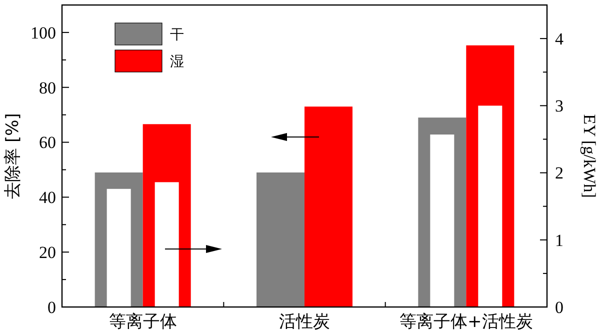  I want to click on y-tick-label: 20, so click(47, 252).